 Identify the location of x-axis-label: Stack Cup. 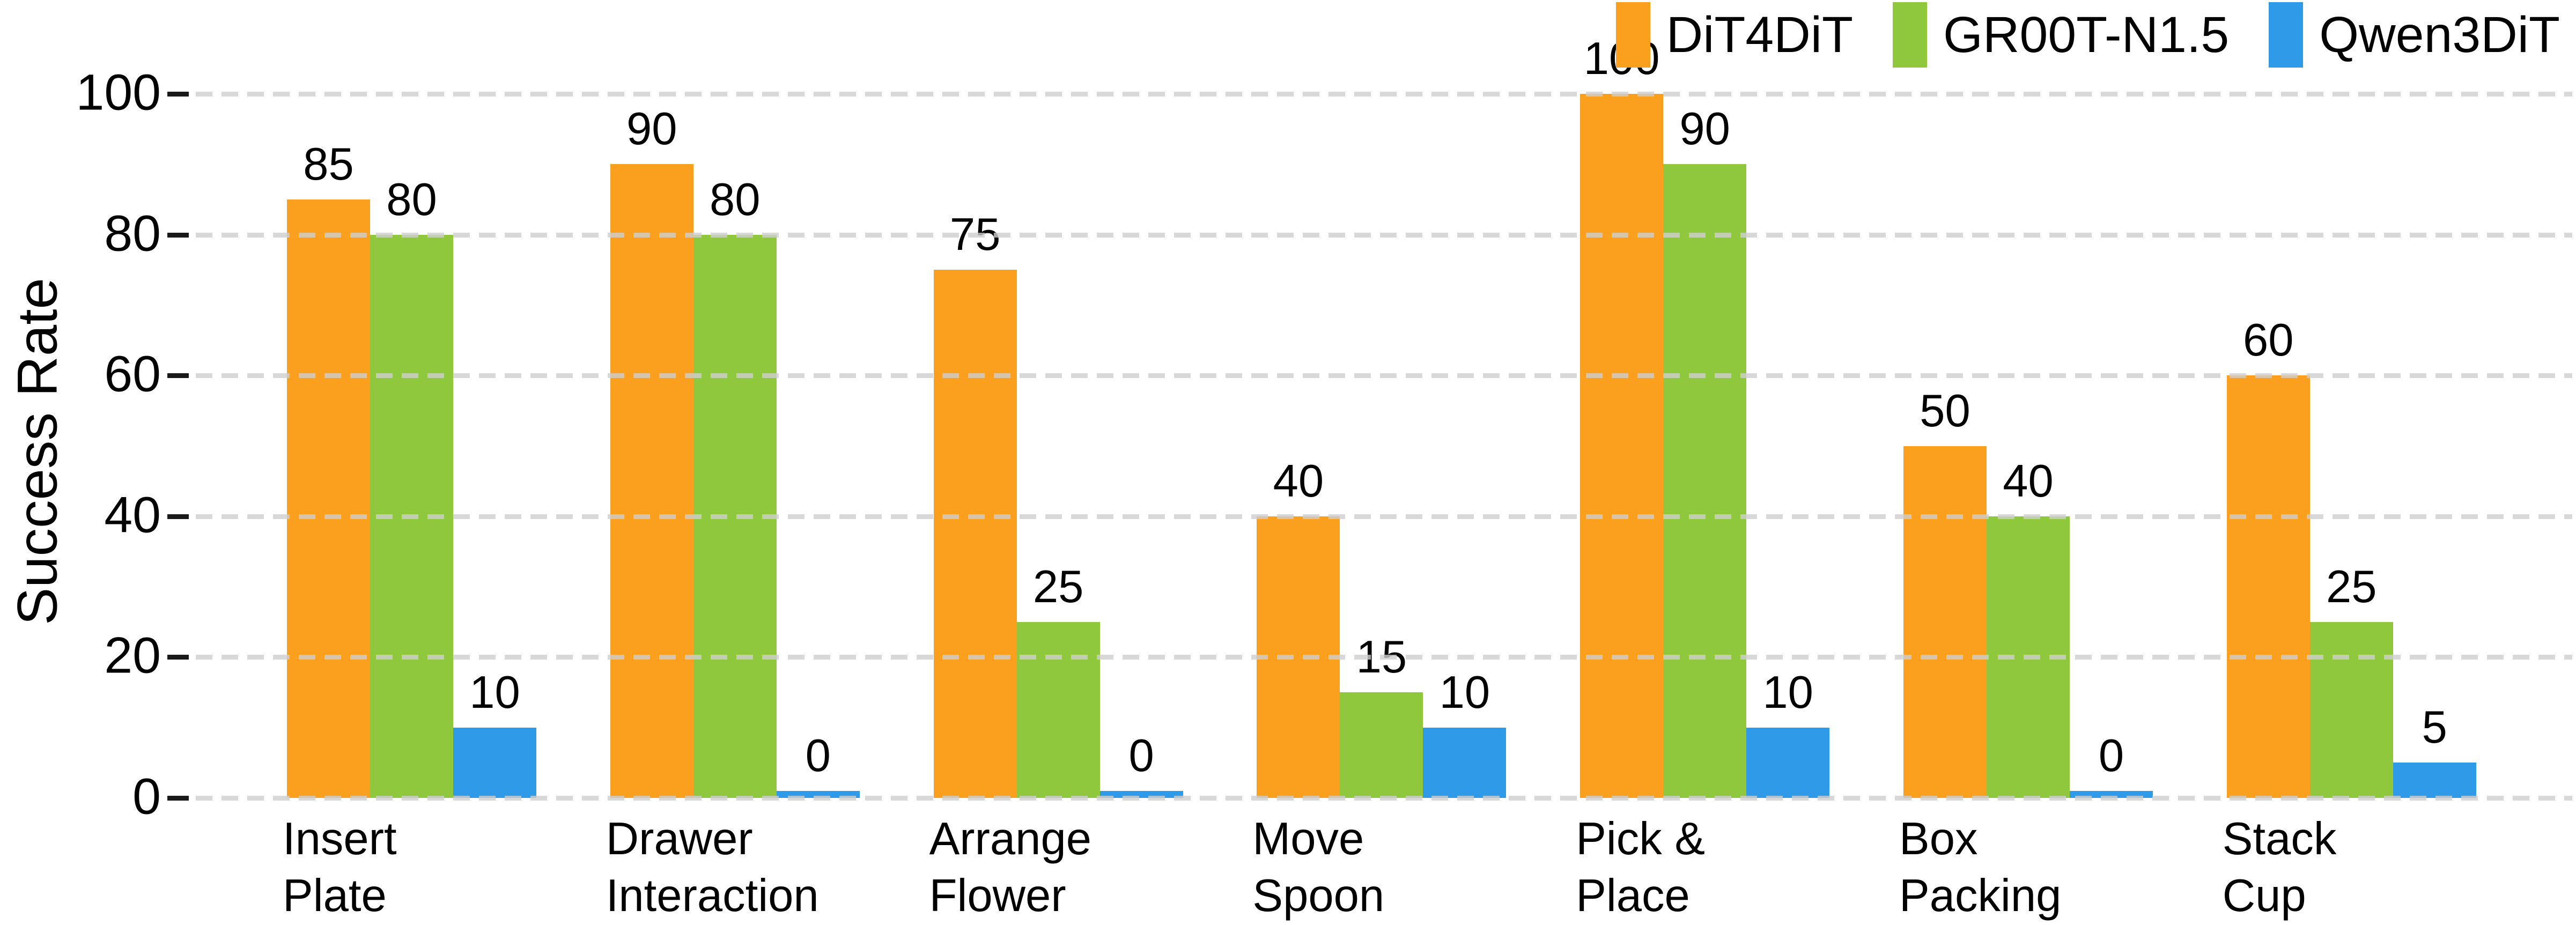
(2279, 867).